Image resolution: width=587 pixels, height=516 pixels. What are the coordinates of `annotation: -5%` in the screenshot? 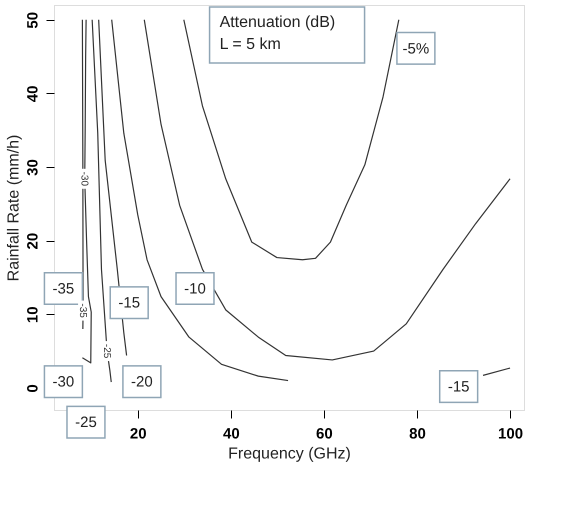 It's located at (416, 49).